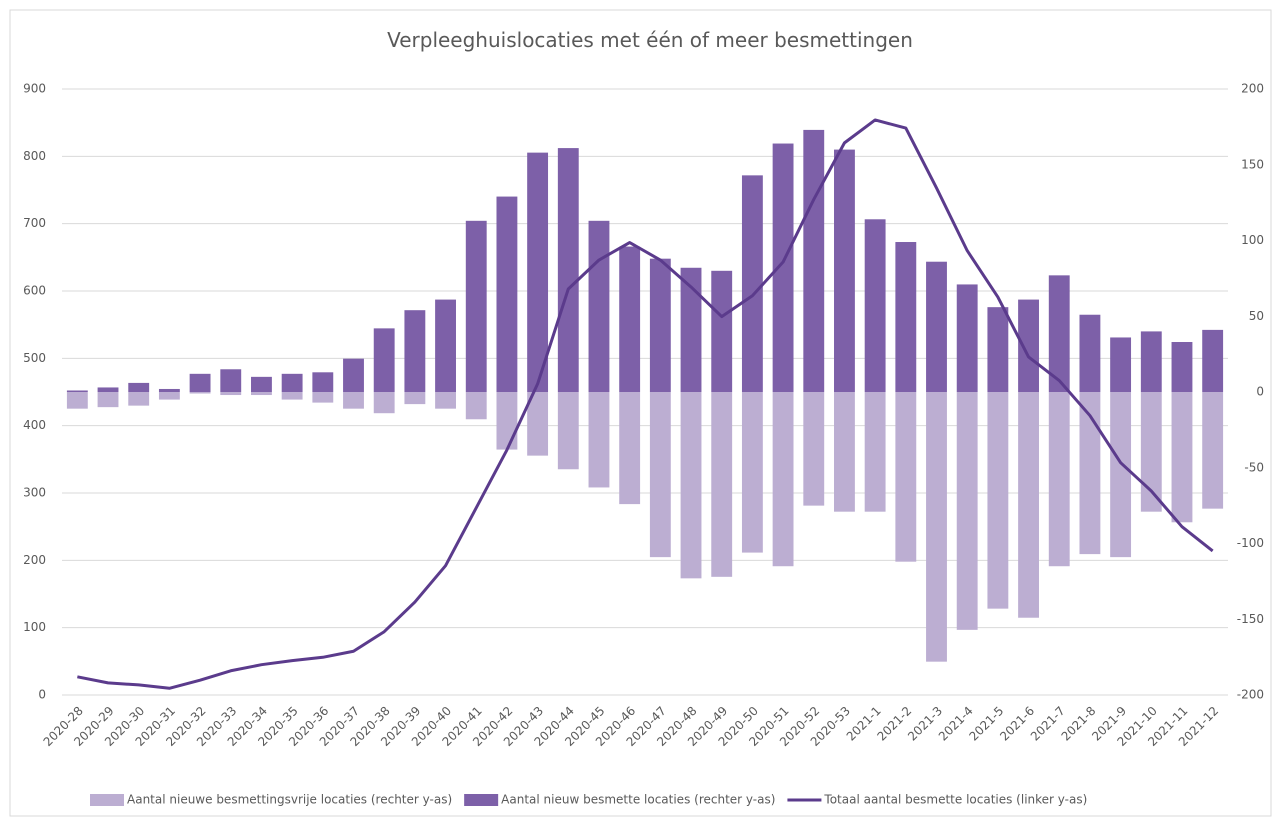  I want to click on y2-tick-label: -100, so click(1250, 543).